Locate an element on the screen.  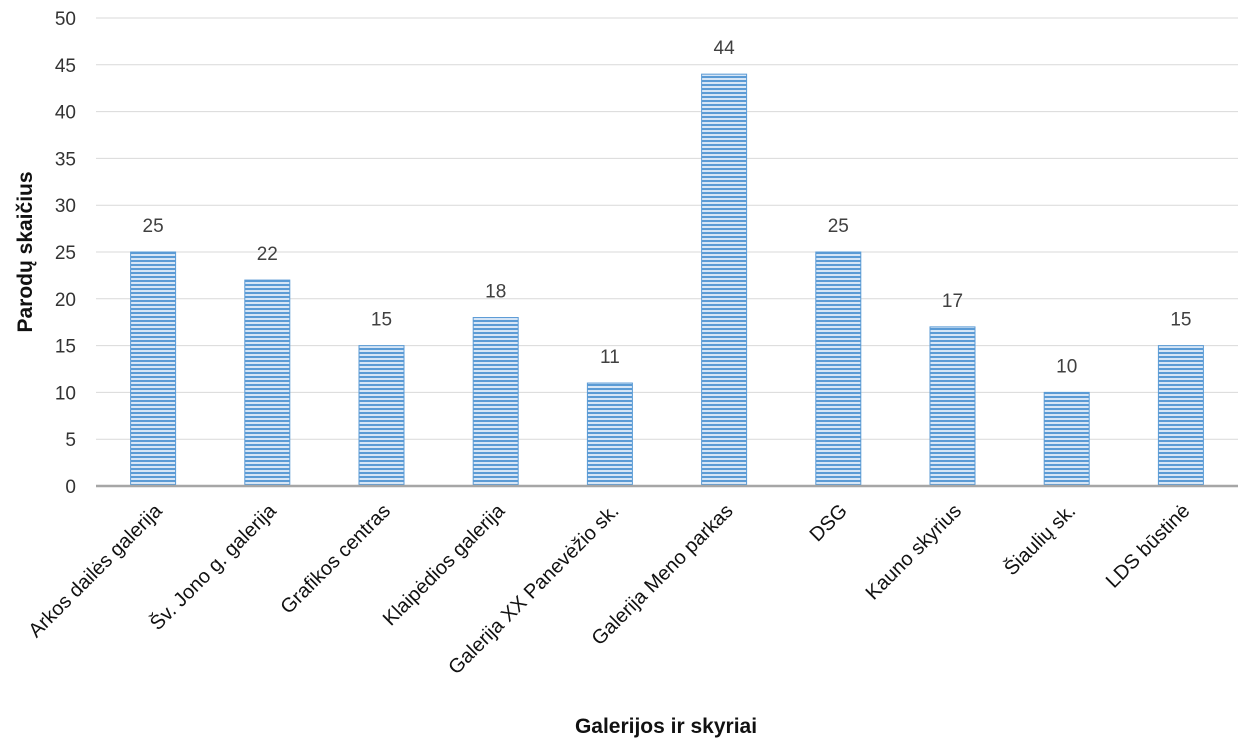
x-axis-title: Galerijos ir skyriai is located at coordinates (666, 726).